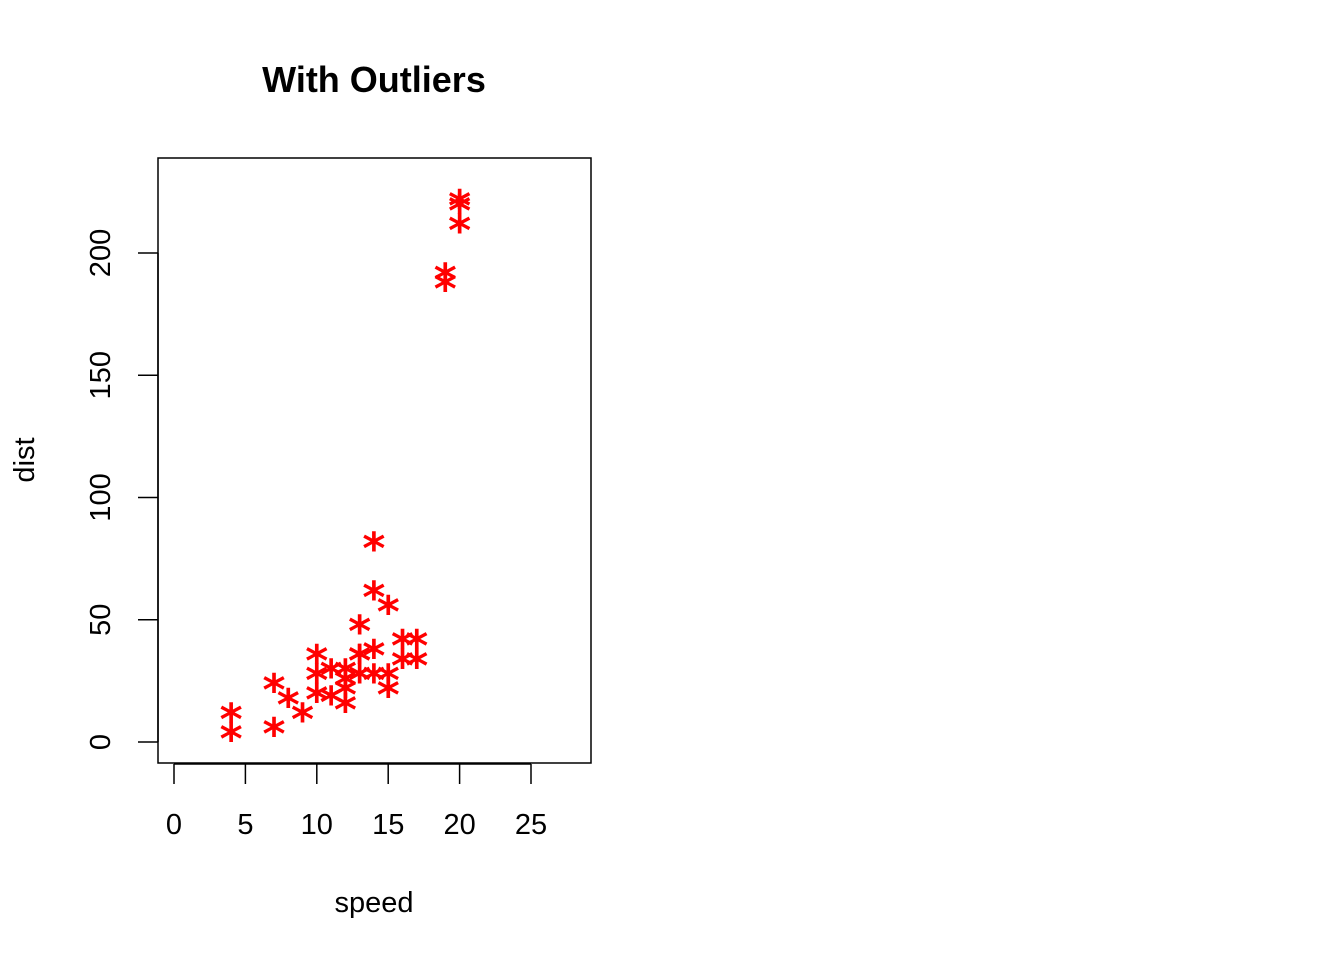 This screenshot has height=960, width=1344. I want to click on y-tick-label: 0, so click(101, 742).